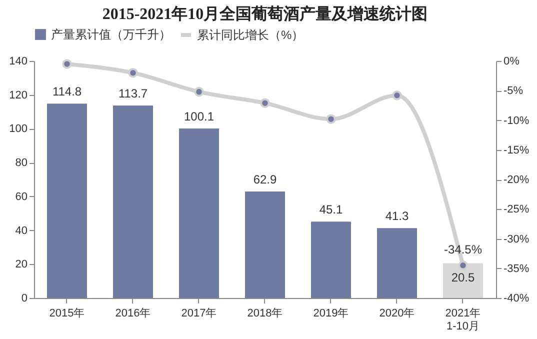  What do you see at coordinates (21, 196) in the screenshot?
I see `y-tick-label: 60` at bounding box center [21, 196].